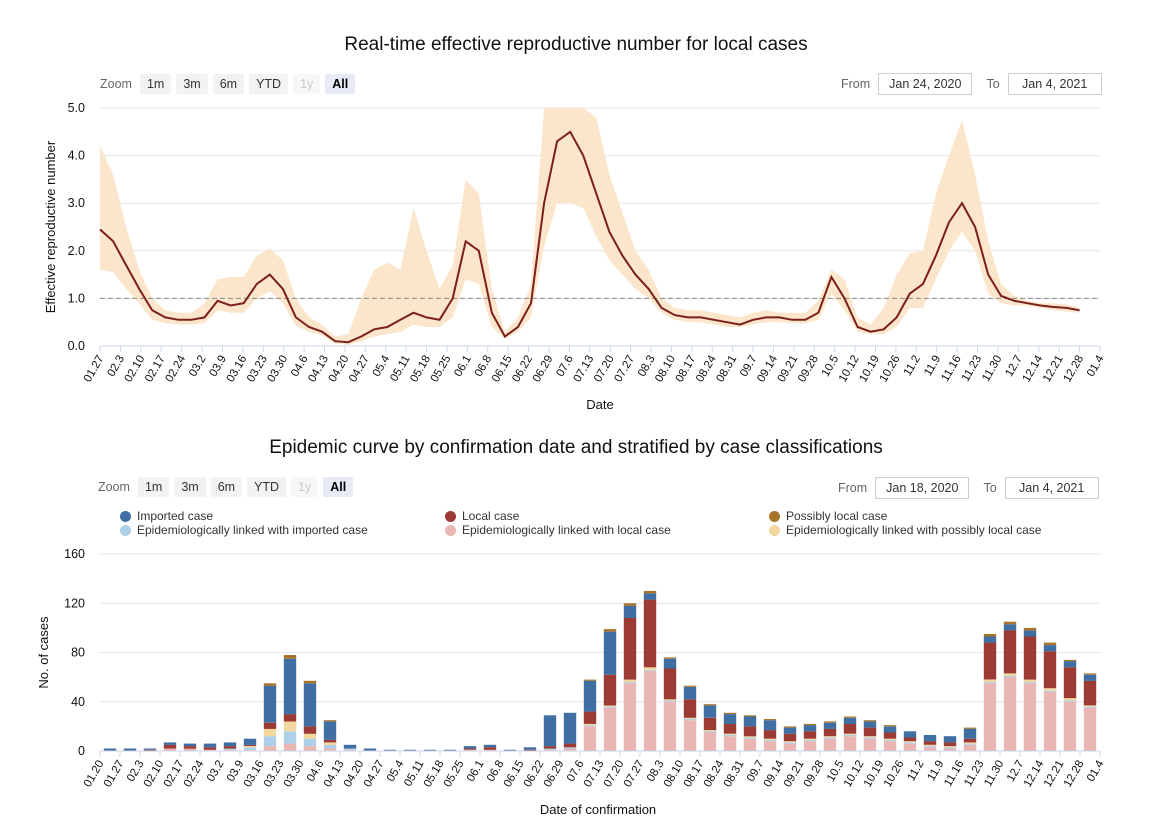 This screenshot has height=823, width=1152. I want to click on legend-item-local-case: Local case, so click(482, 516).